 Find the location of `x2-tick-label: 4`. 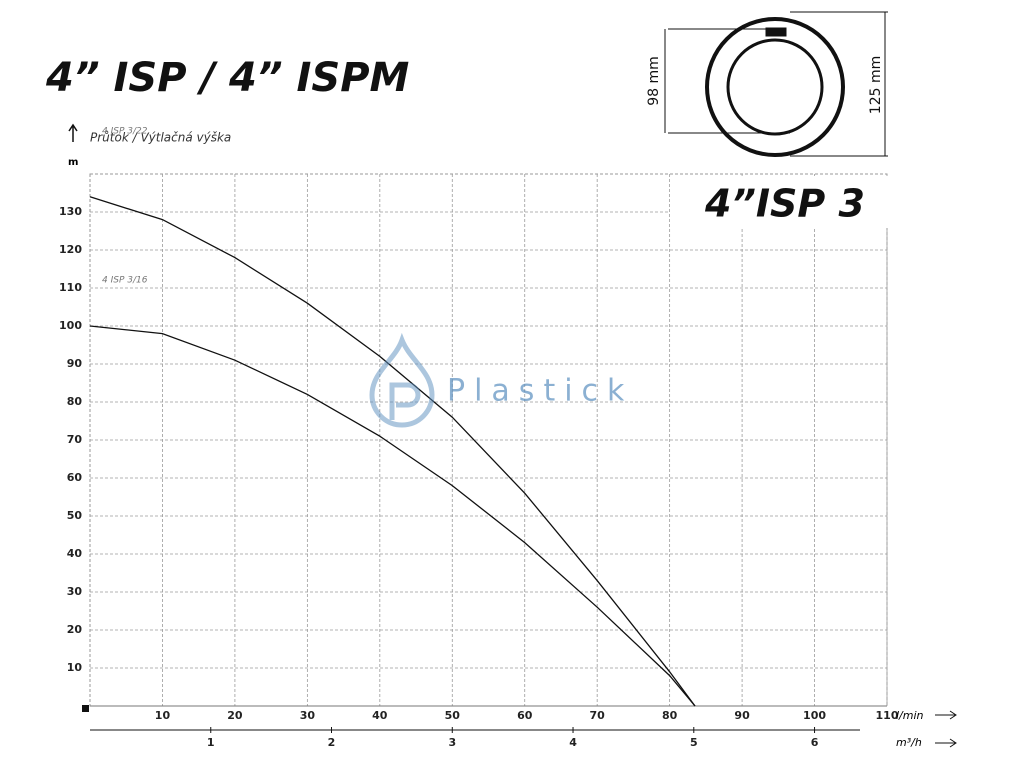

x2-tick-label: 4 is located at coordinates (573, 742).